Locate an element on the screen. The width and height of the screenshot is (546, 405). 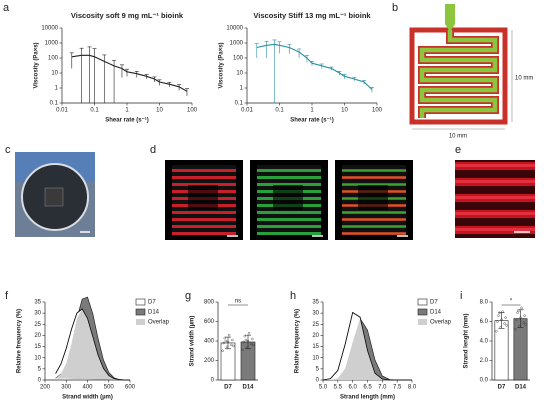
panel-letter: d is located at coordinates (153, 150).